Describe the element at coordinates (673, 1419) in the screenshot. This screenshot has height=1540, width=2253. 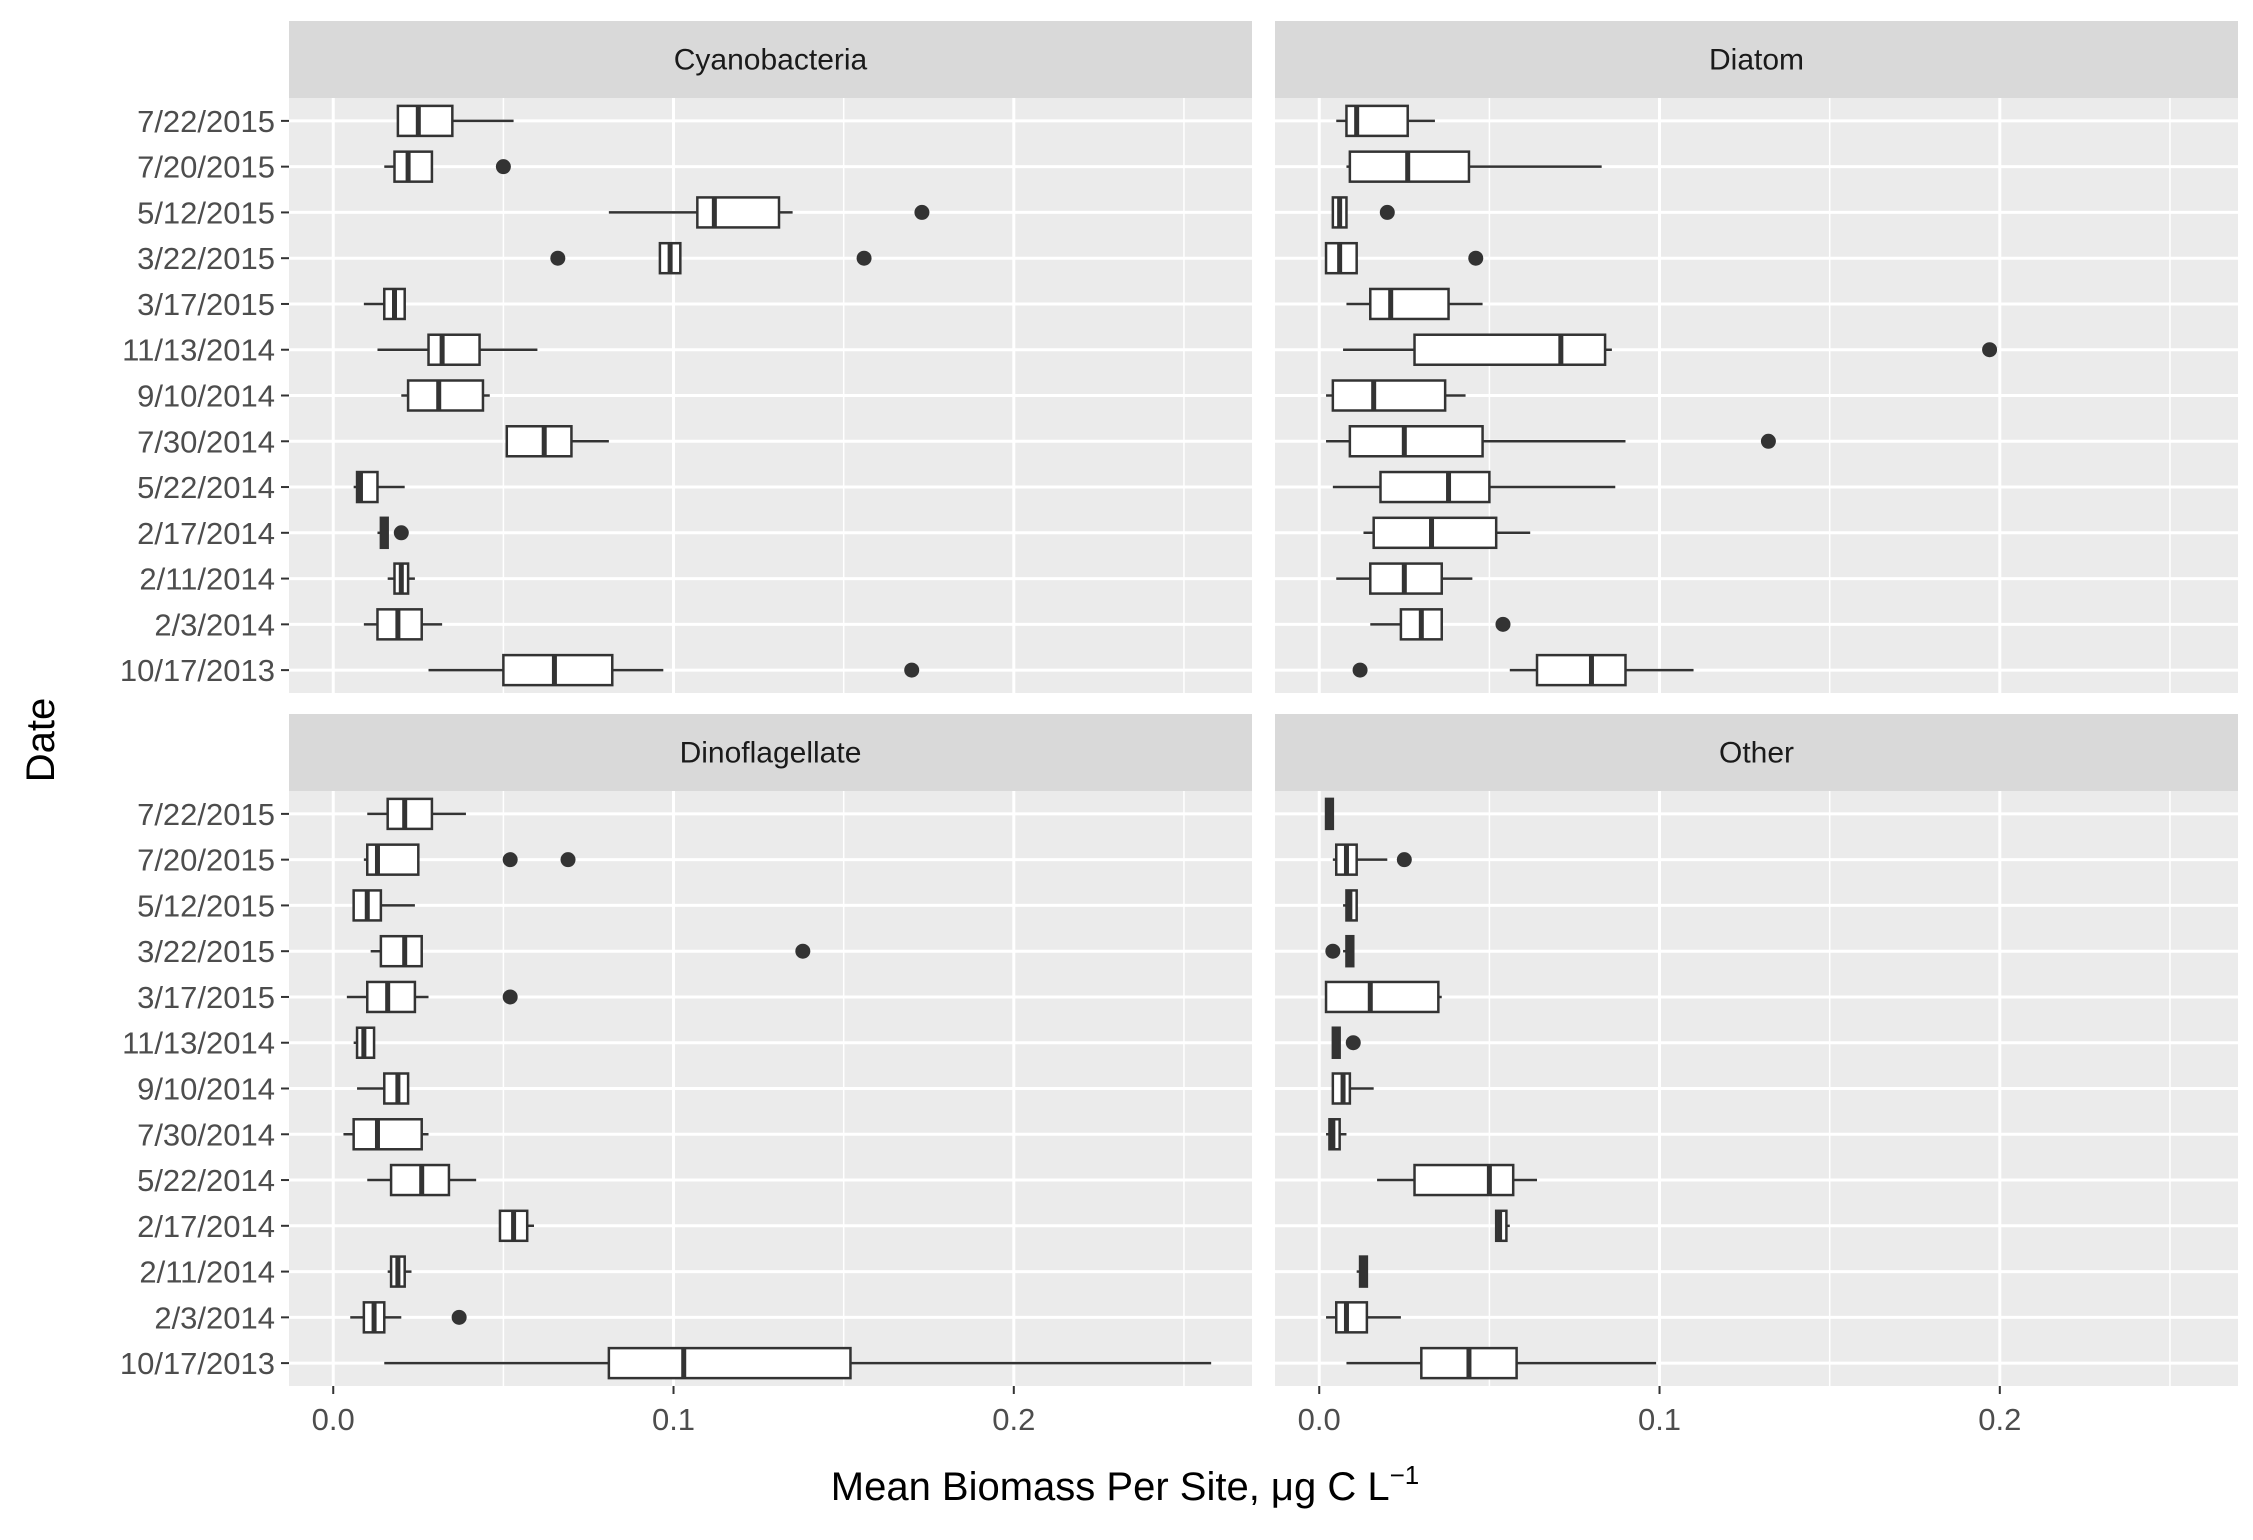
I see `x-tick-label: 0.1` at that location.